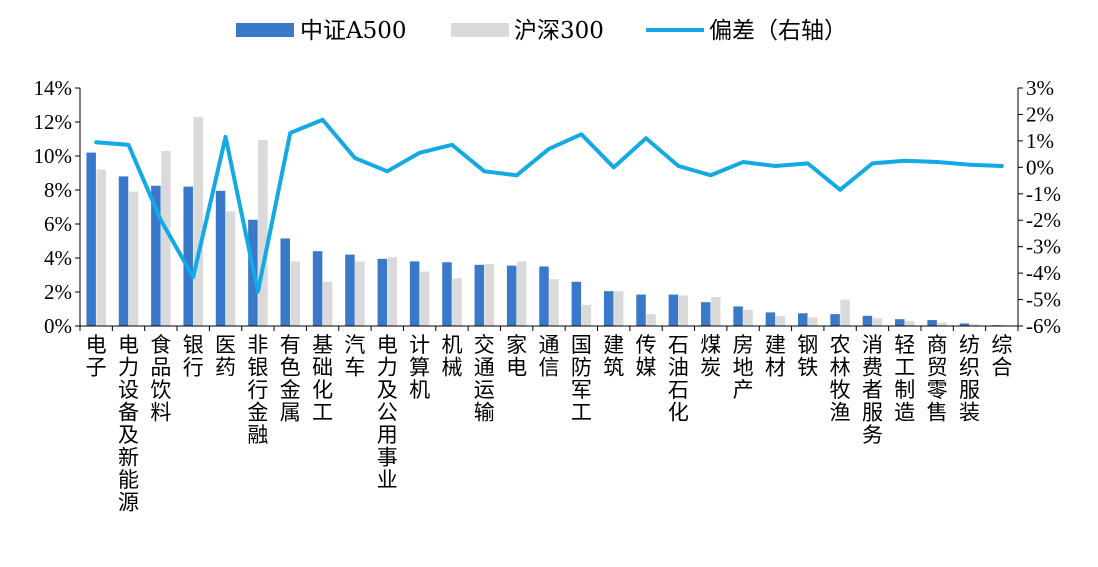  Describe the element at coordinates (1001, 356) in the screenshot. I see `x-category-label: 综合` at that location.